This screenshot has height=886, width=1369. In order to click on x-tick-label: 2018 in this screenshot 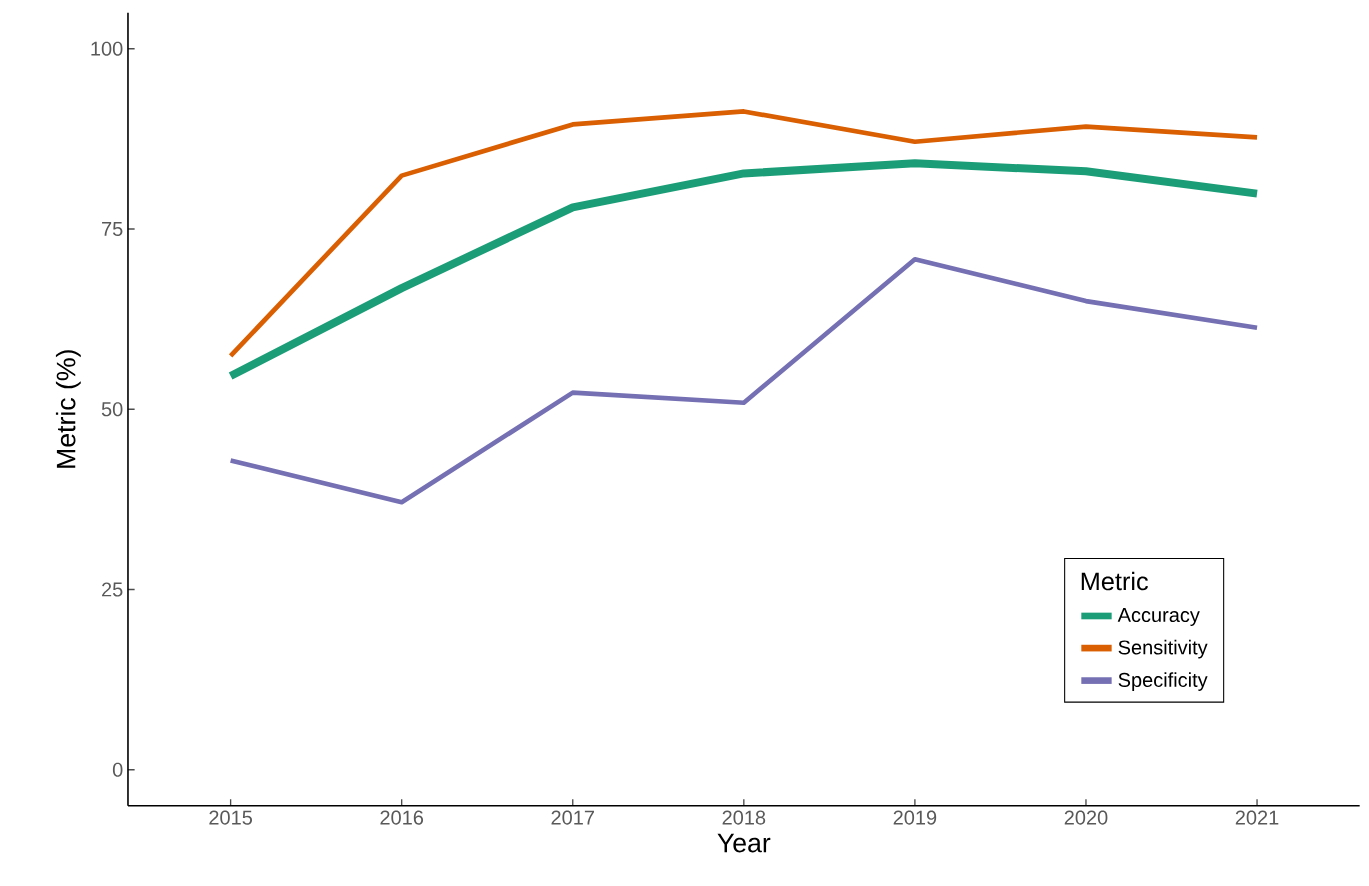, I will do `click(744, 817)`.